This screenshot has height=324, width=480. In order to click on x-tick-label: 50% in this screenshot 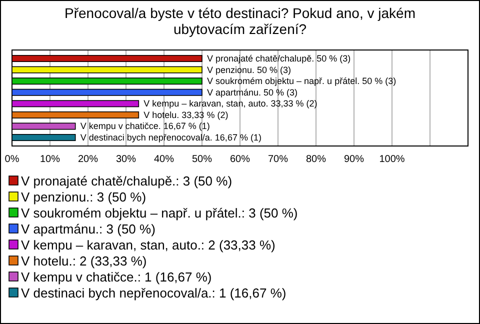, I will do `click(202, 159)`.